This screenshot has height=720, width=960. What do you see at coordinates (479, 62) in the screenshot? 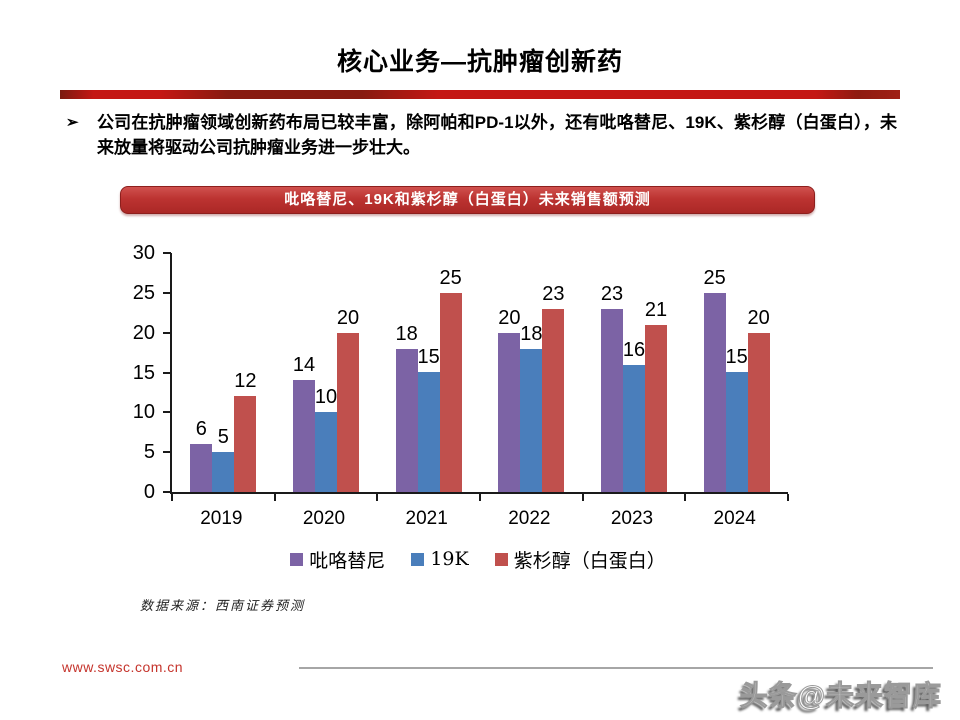
I see `page-title: 核心业务—抗肿瘤创新药` at bounding box center [479, 62].